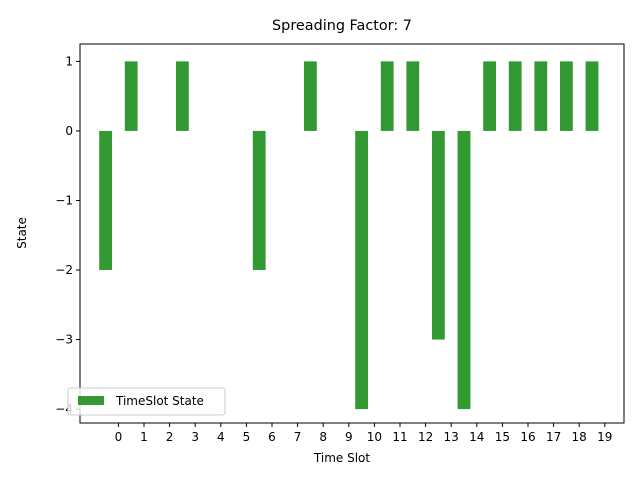 Image resolution: width=640 pixels, height=480 pixels. I want to click on legend-label: TimeSlot State, so click(159, 401).